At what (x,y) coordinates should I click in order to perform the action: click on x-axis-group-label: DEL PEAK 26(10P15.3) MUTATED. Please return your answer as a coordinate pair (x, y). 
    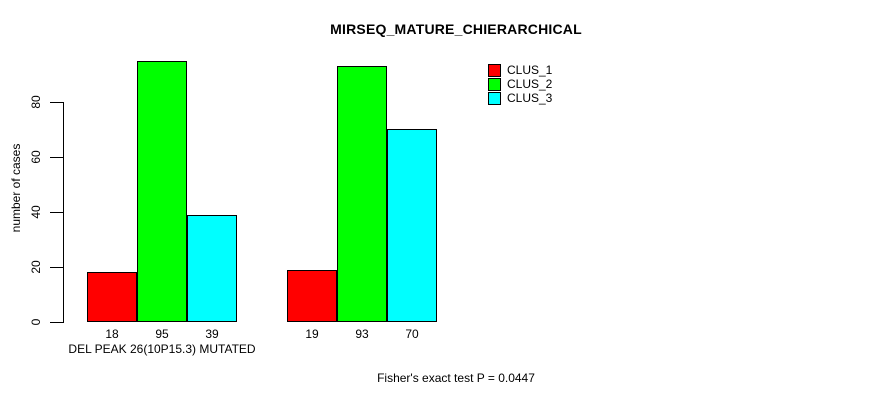
    Looking at the image, I should click on (162, 349).